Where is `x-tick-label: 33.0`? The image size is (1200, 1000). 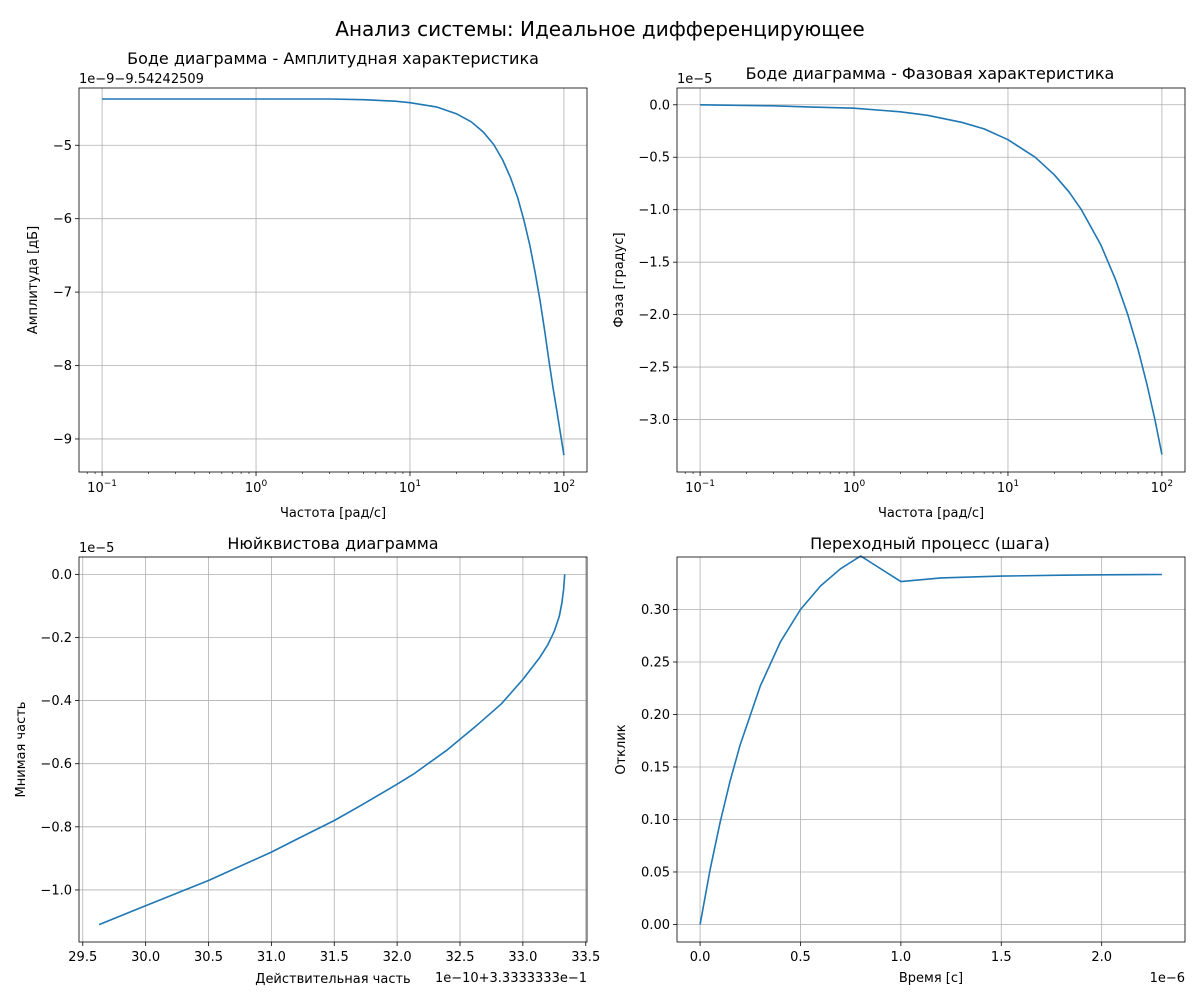 x-tick-label: 33.0 is located at coordinates (522, 957).